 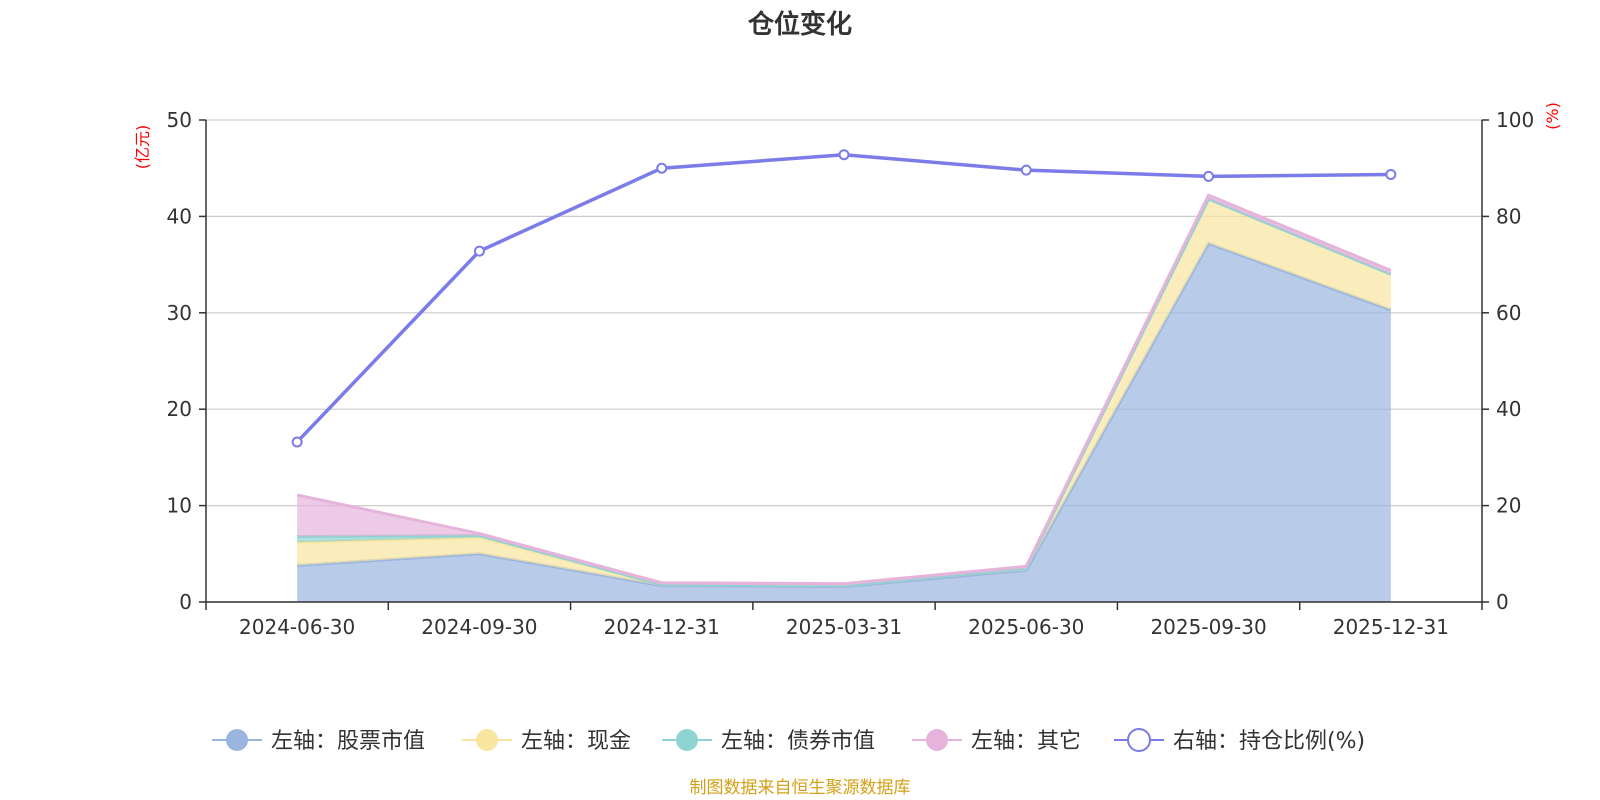 I want to click on right-axis-tick-label: 100, so click(x=1515, y=120).